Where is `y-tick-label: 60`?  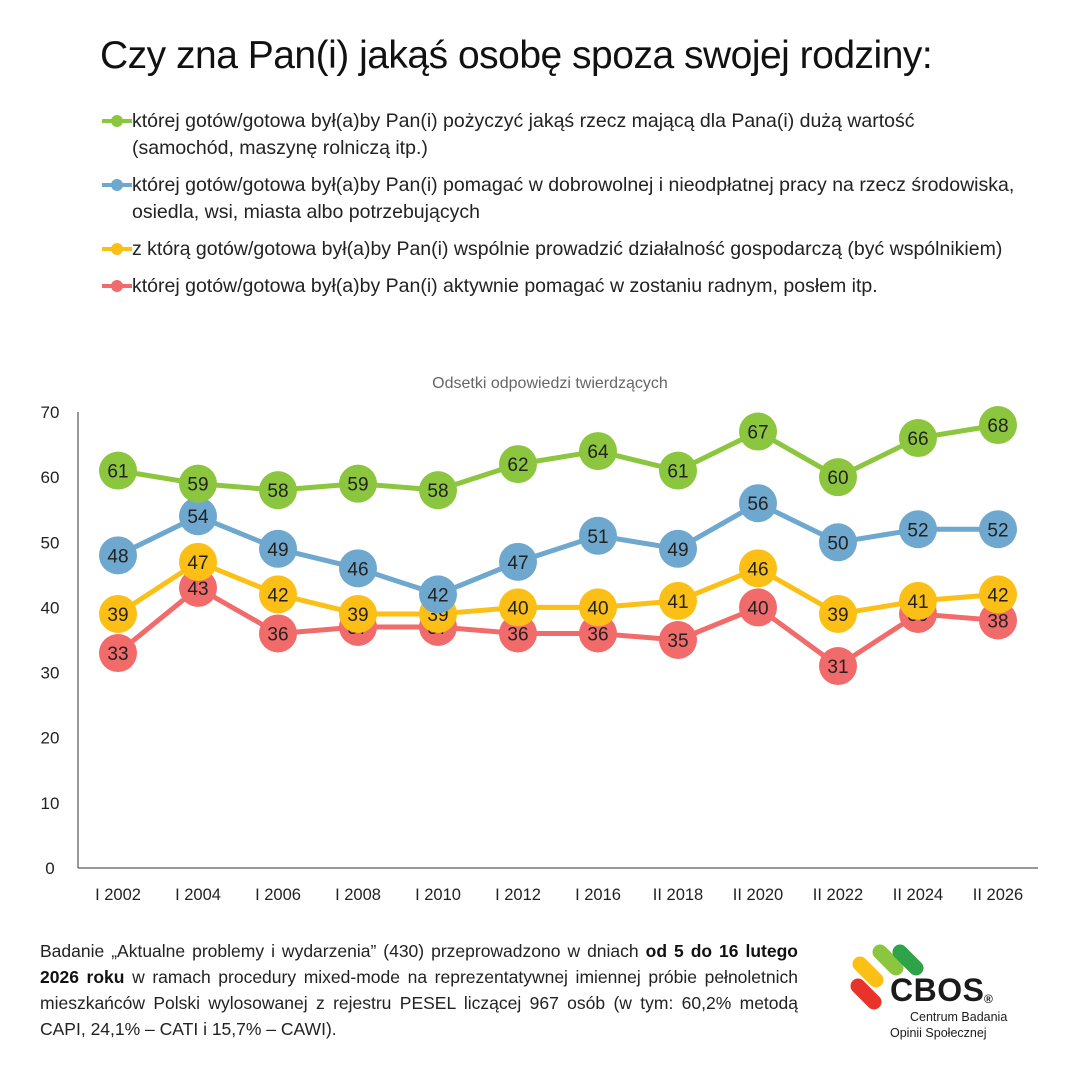
y-tick-label: 60 is located at coordinates (50, 477).